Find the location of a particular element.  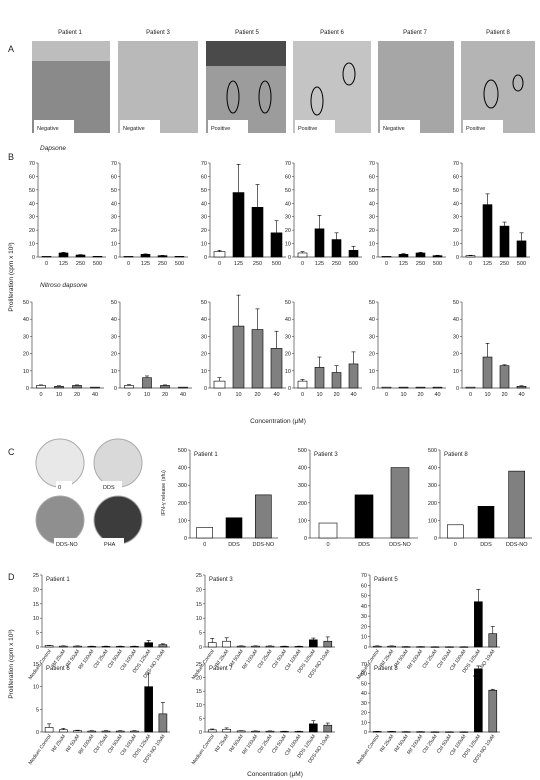

x-tick-label: DDS-NO is located at coordinates (400, 545).